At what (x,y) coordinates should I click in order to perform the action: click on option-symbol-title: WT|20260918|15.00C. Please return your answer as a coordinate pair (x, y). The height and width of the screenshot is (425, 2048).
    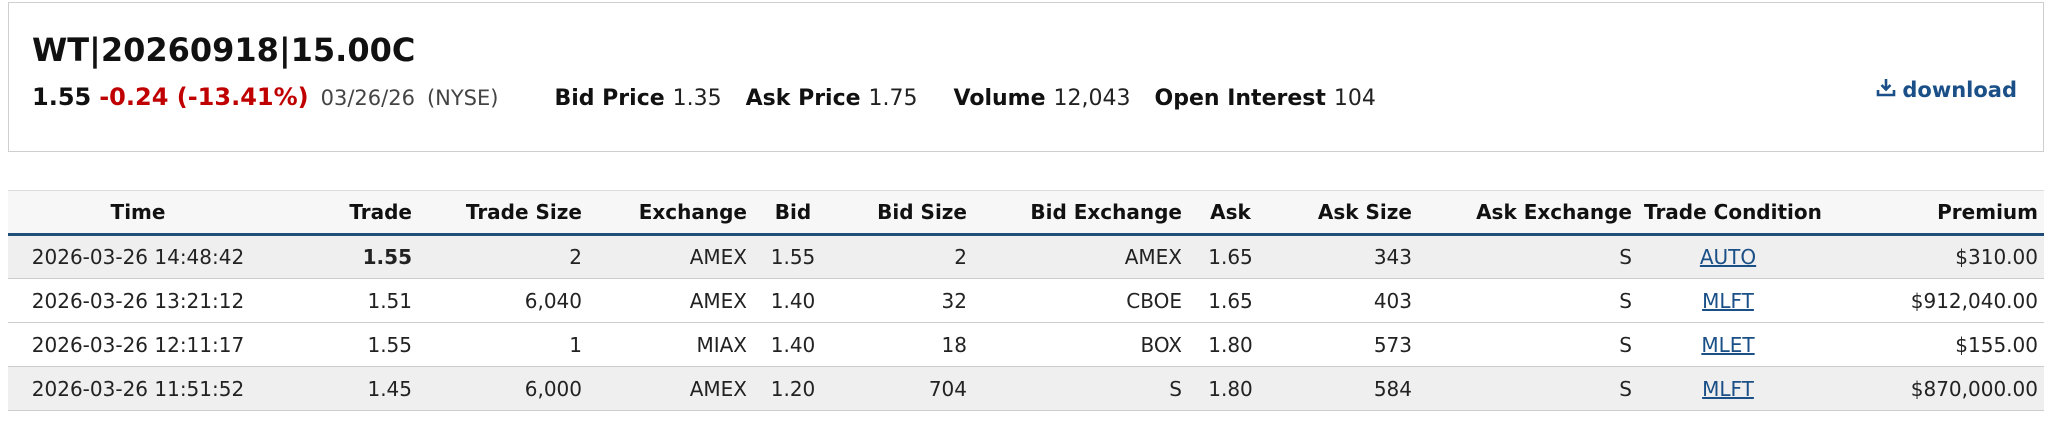
    Looking at the image, I should click on (224, 50).